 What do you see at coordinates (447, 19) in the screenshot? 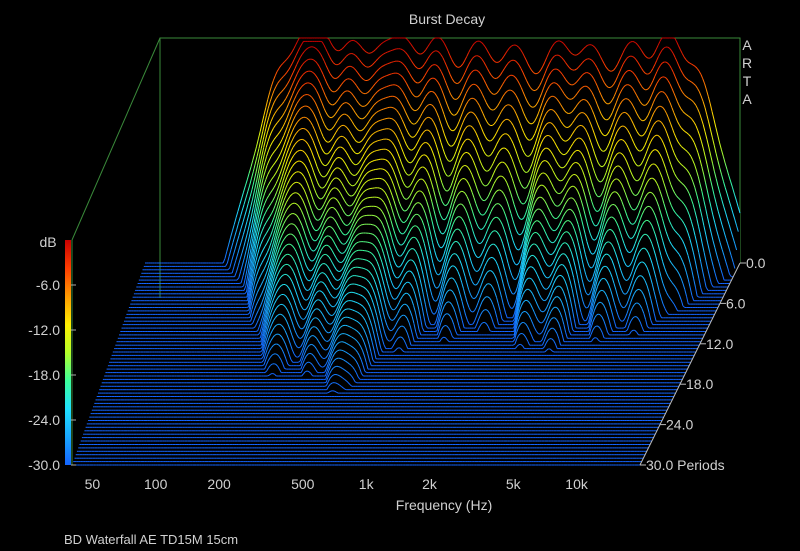
I see `chart-title: Burst Decay` at bounding box center [447, 19].